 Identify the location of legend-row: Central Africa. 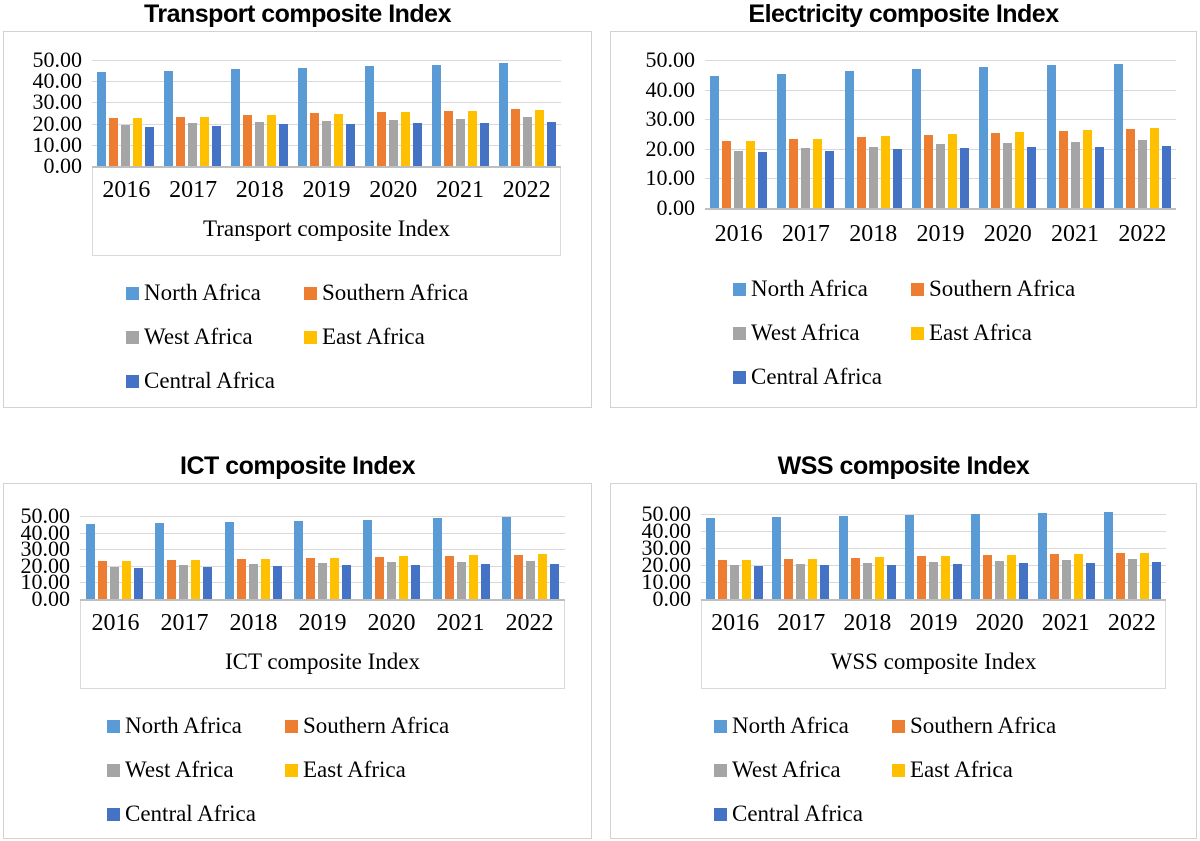
(358, 381).